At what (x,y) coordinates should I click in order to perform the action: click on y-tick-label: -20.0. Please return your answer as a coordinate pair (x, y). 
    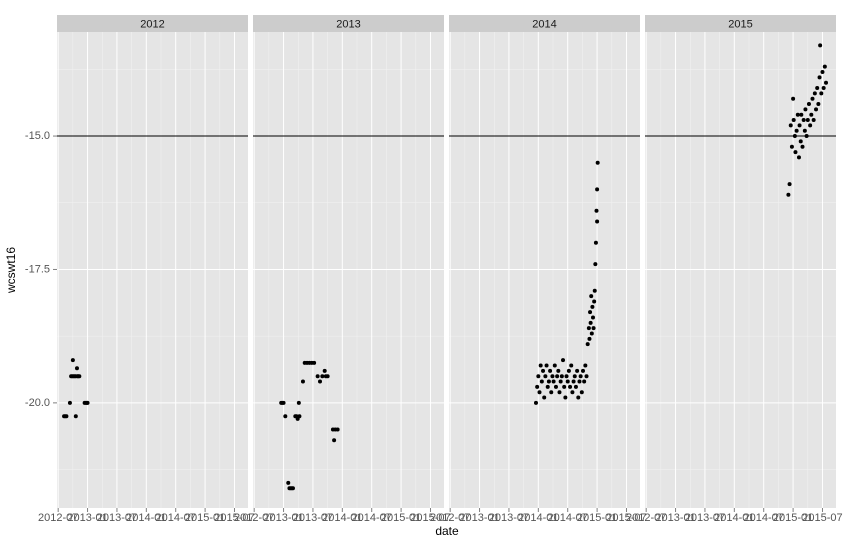
    Looking at the image, I should click on (37, 403).